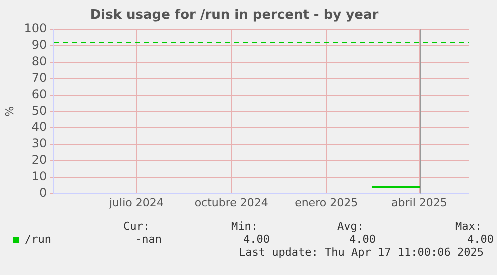 The image size is (497, 275). What do you see at coordinates (9, 111) in the screenshot?
I see `y-axis-title: %` at bounding box center [9, 111].